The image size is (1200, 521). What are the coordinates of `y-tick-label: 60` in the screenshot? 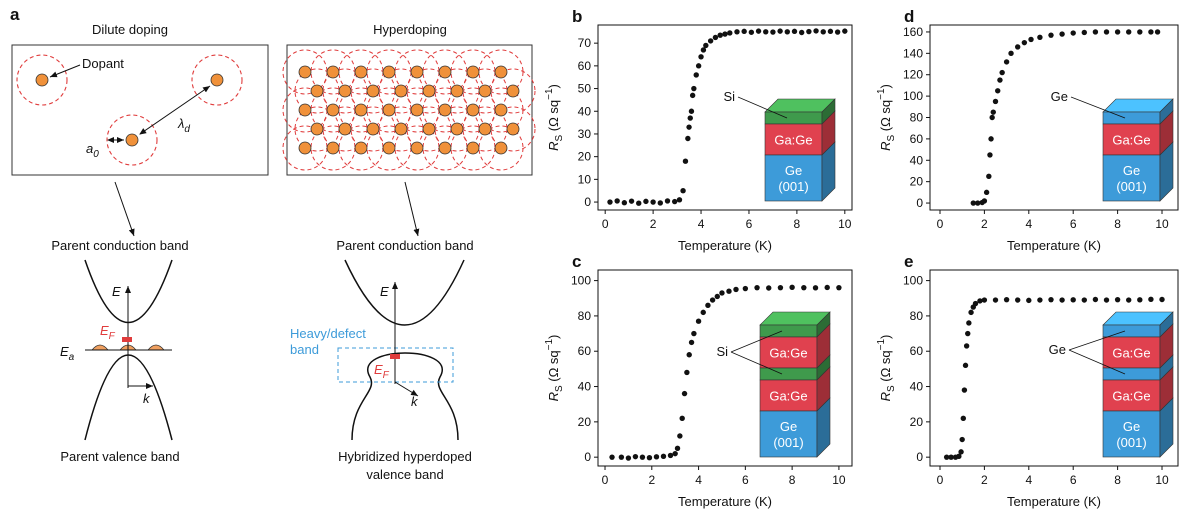 It's located at (585, 351).